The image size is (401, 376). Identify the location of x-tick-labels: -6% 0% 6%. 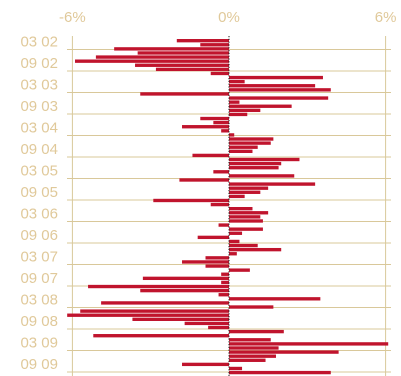
(227, 17).